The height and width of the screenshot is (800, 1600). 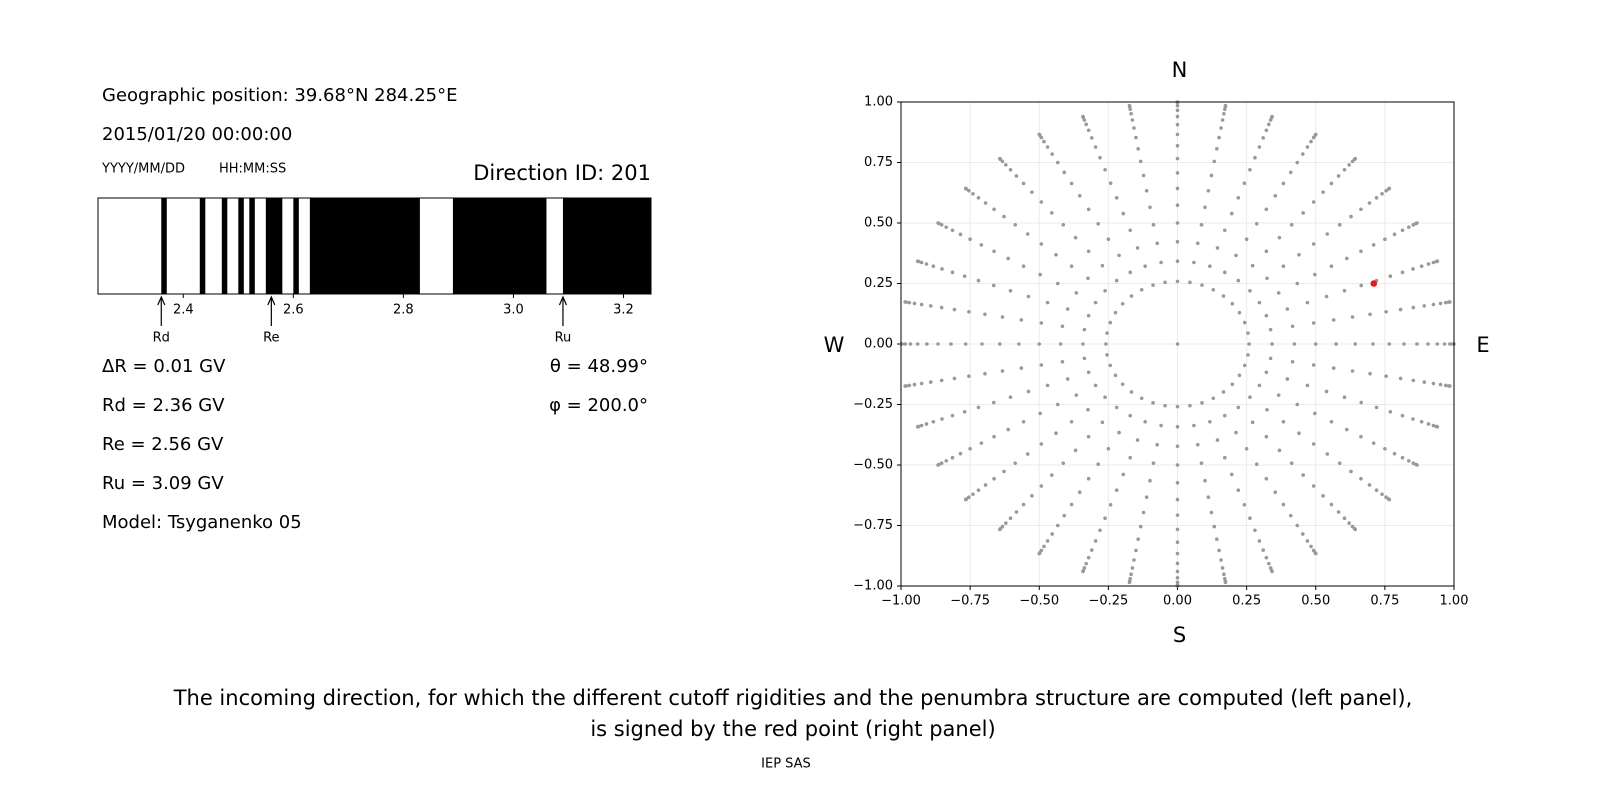 What do you see at coordinates (873, 525) in the screenshot?
I see `y-tick-label: −0.75` at bounding box center [873, 525].